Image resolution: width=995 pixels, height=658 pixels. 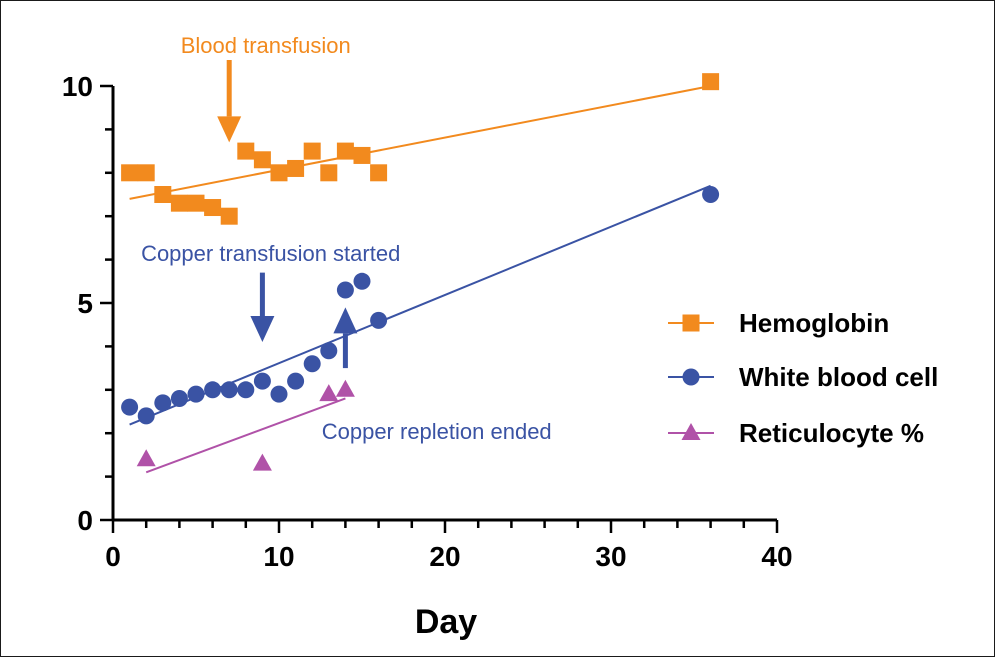 What do you see at coordinates (446, 622) in the screenshot?
I see `x-axis-title: Day` at bounding box center [446, 622].